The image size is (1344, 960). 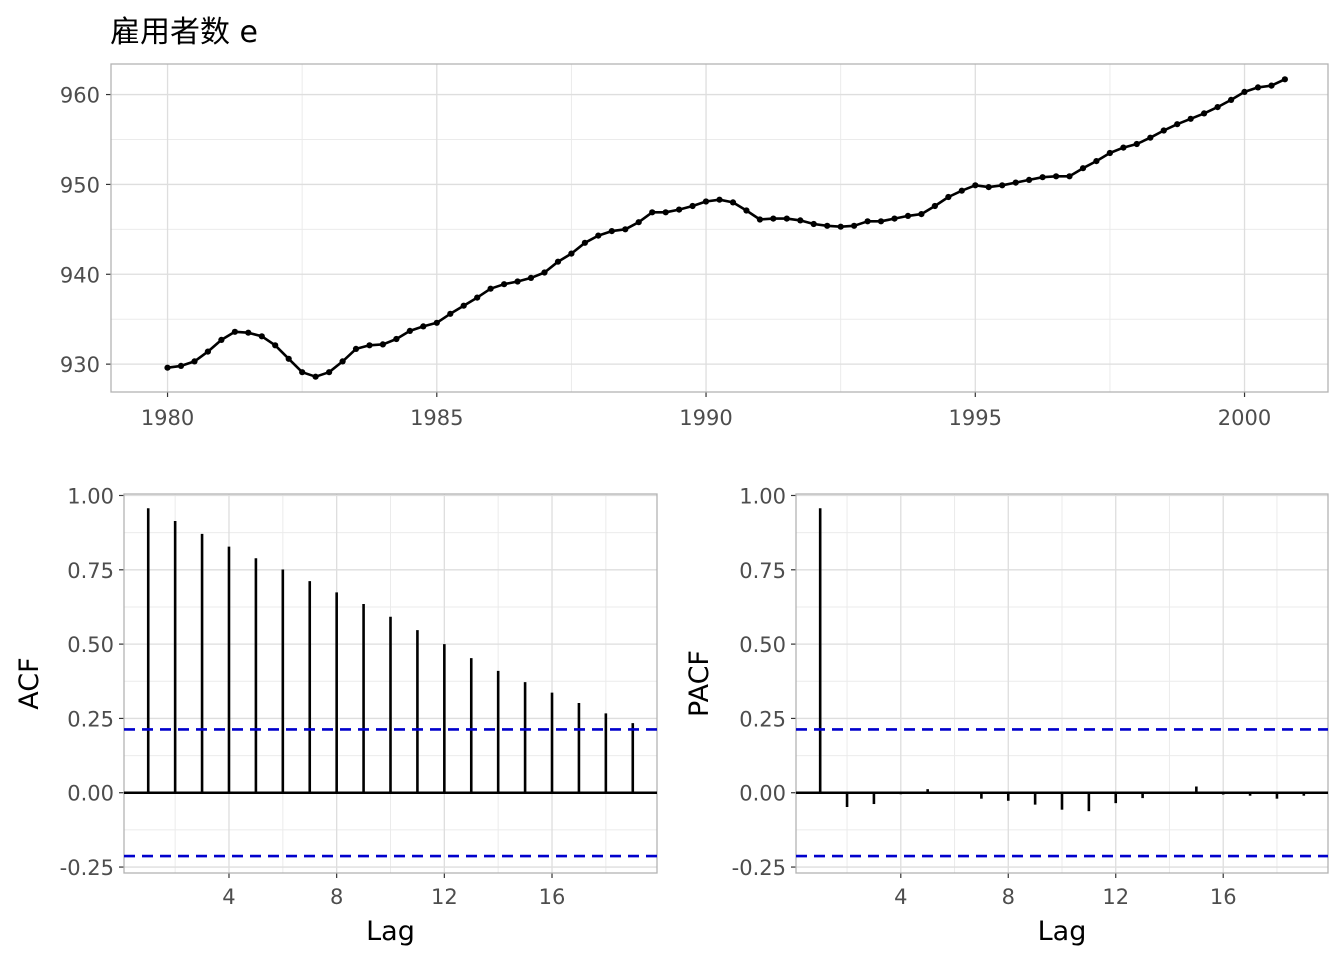 I want to click on y-tick-label: -0.25, so click(x=87, y=868).